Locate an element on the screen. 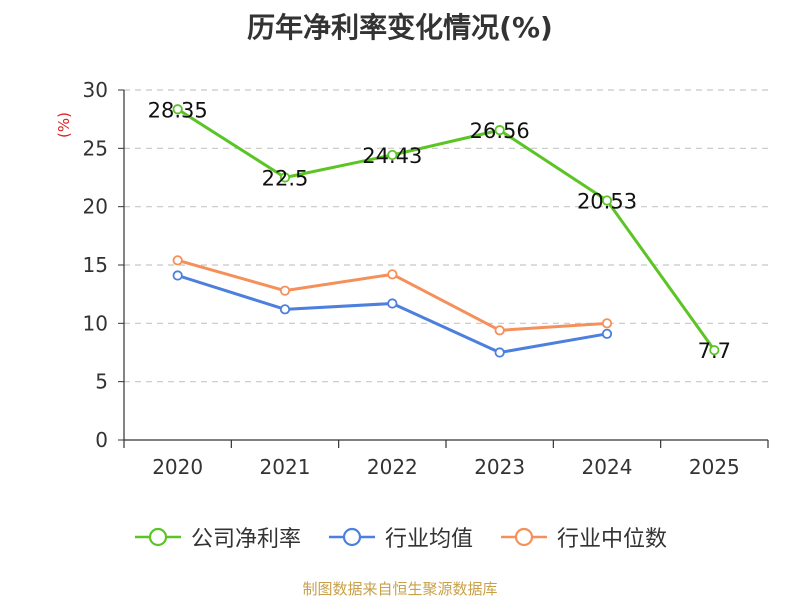  legend-item: 行业均值 is located at coordinates (400, 537).